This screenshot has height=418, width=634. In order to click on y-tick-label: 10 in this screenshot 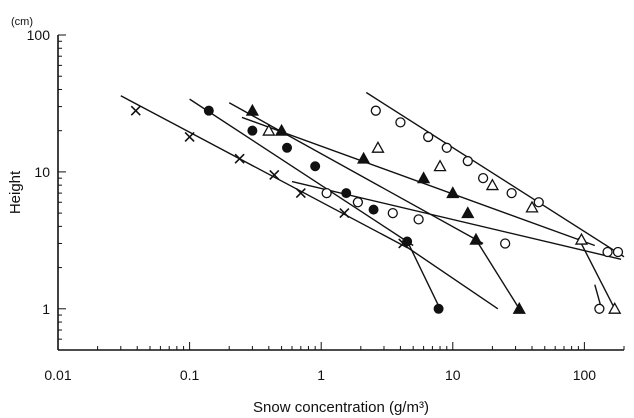, I will do `click(42, 172)`.